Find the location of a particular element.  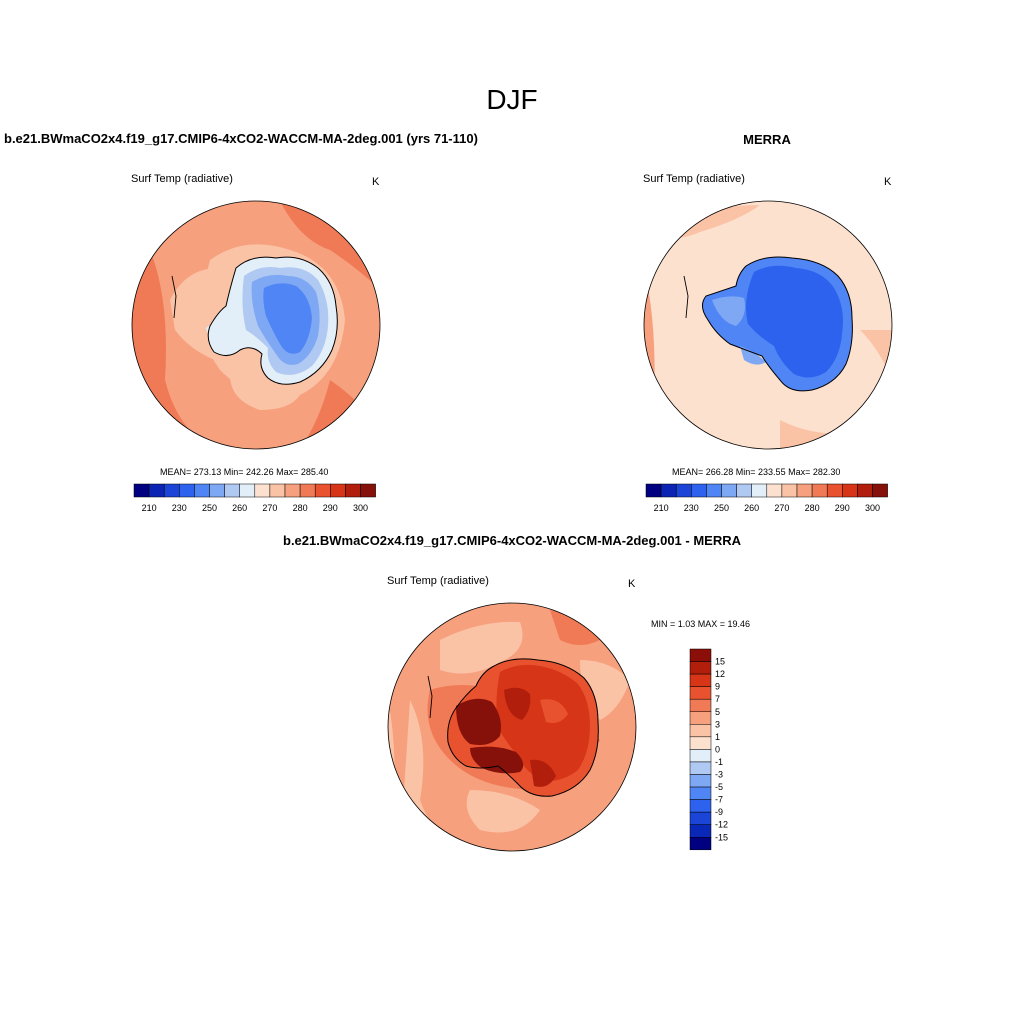

model-units-label: K is located at coordinates (376, 182).